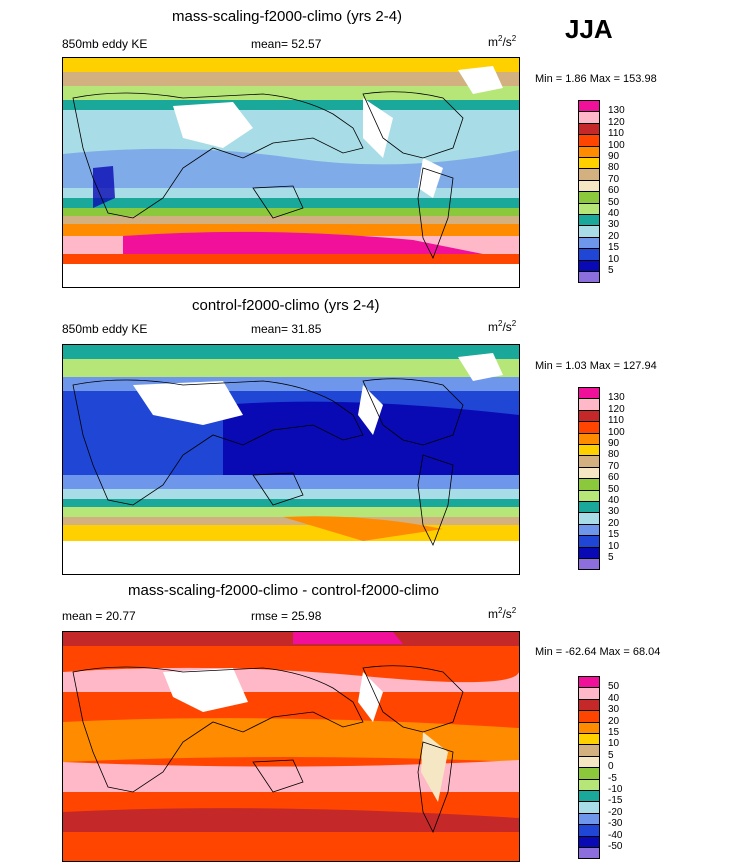 Image resolution: width=732 pixels, height=865 pixels. I want to click on panel2-mean: mean= 31.85, so click(286, 329).